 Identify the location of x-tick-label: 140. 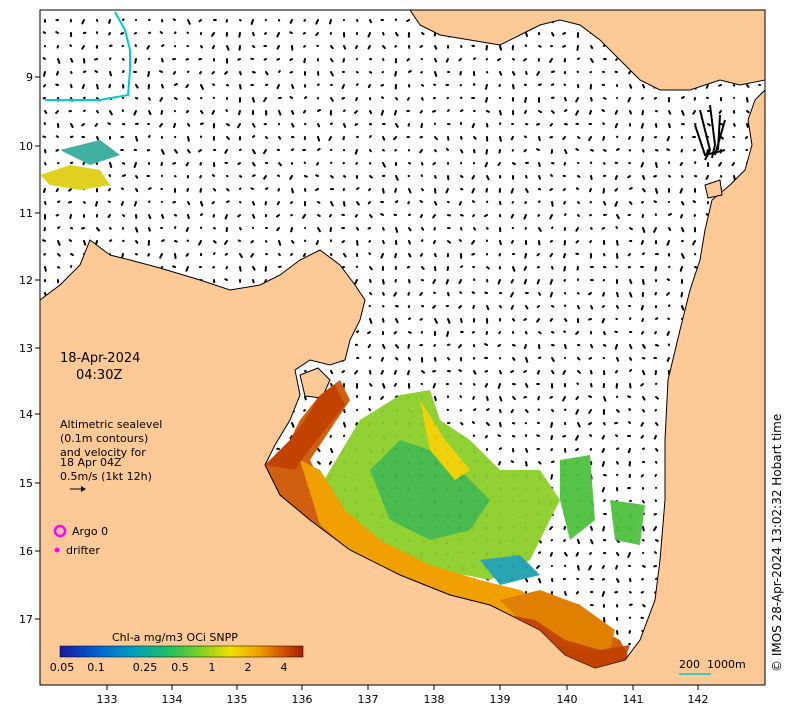
(567, 699).